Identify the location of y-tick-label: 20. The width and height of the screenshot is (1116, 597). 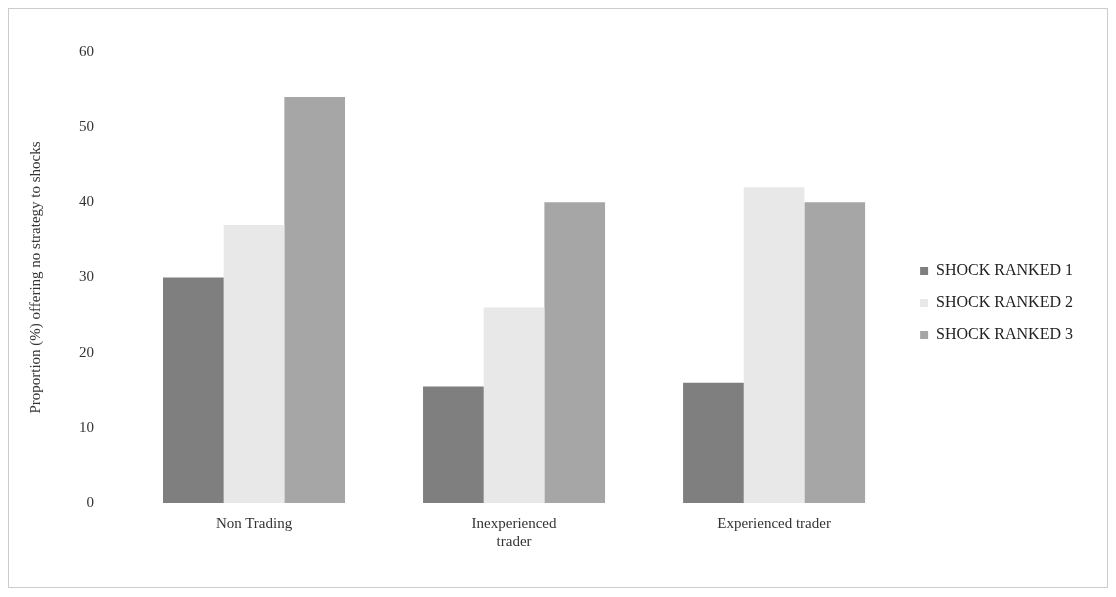
(86, 351).